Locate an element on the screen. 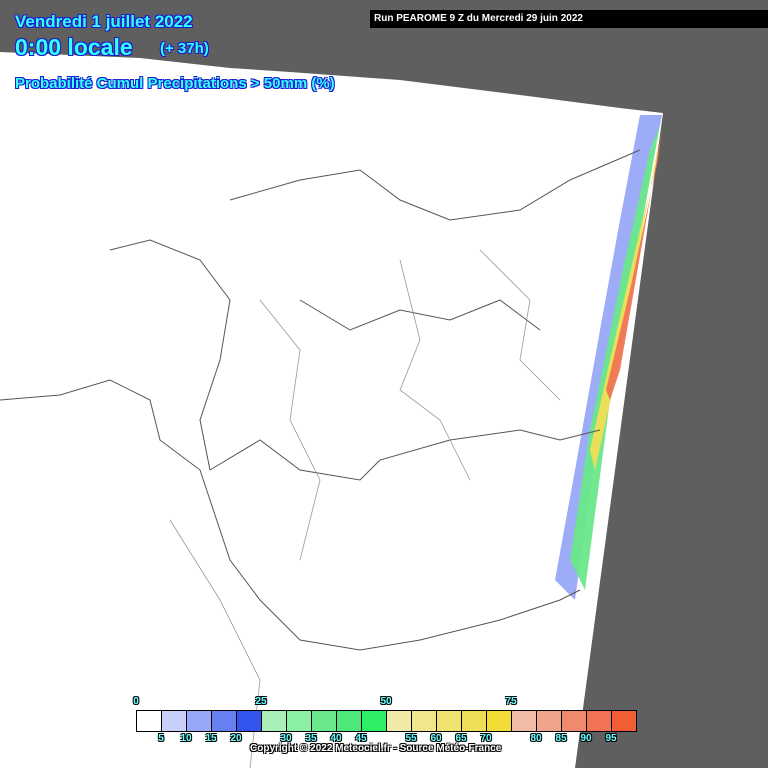 This screenshot has width=768, height=768. forecast-date: Vendredi 1 juillet 2022 is located at coordinates (104, 21).